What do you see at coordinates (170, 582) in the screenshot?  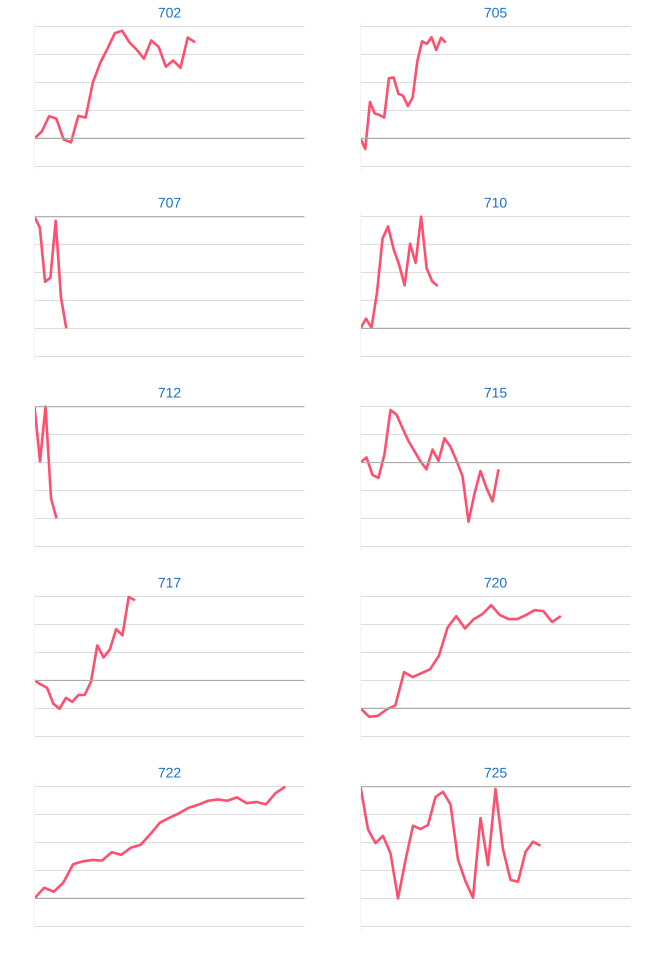 I see `chart-title: 717` at bounding box center [170, 582].